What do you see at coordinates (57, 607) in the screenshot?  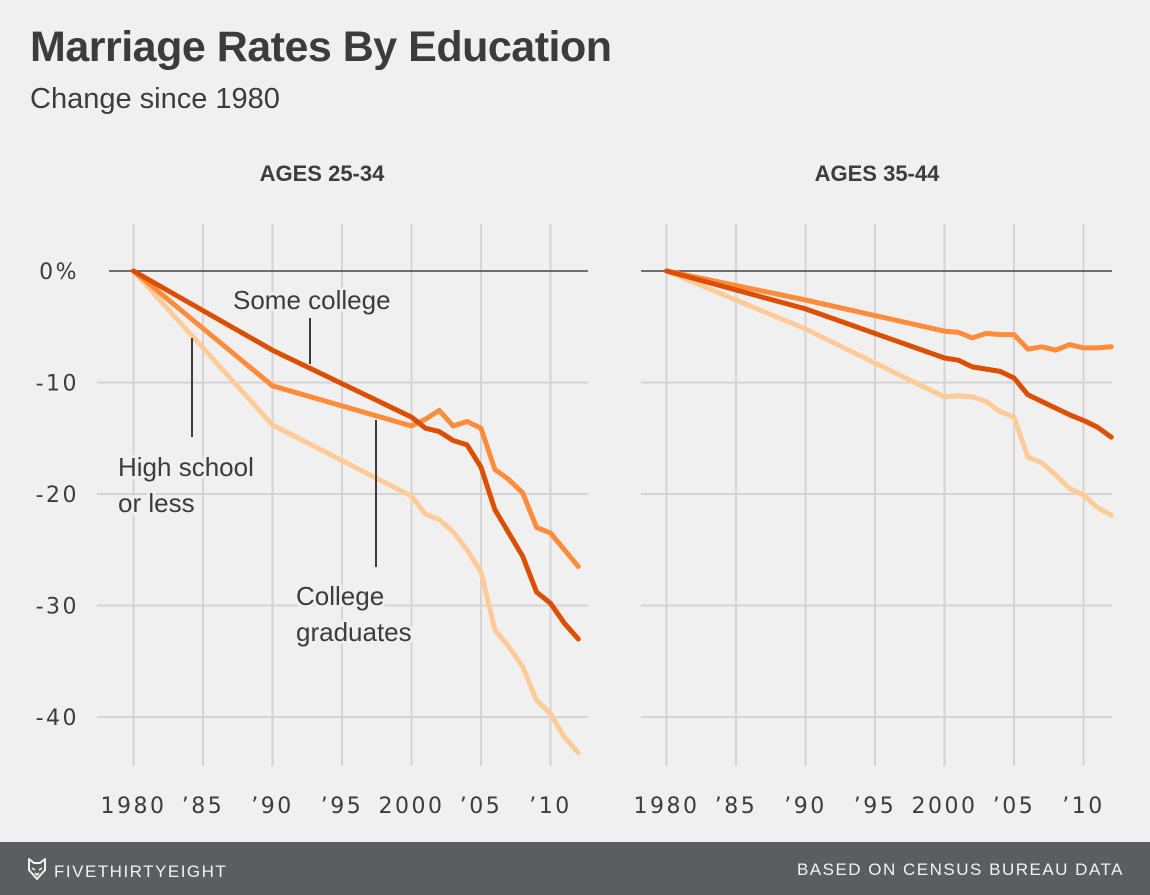 I see `y-tick-label: -30` at bounding box center [57, 607].